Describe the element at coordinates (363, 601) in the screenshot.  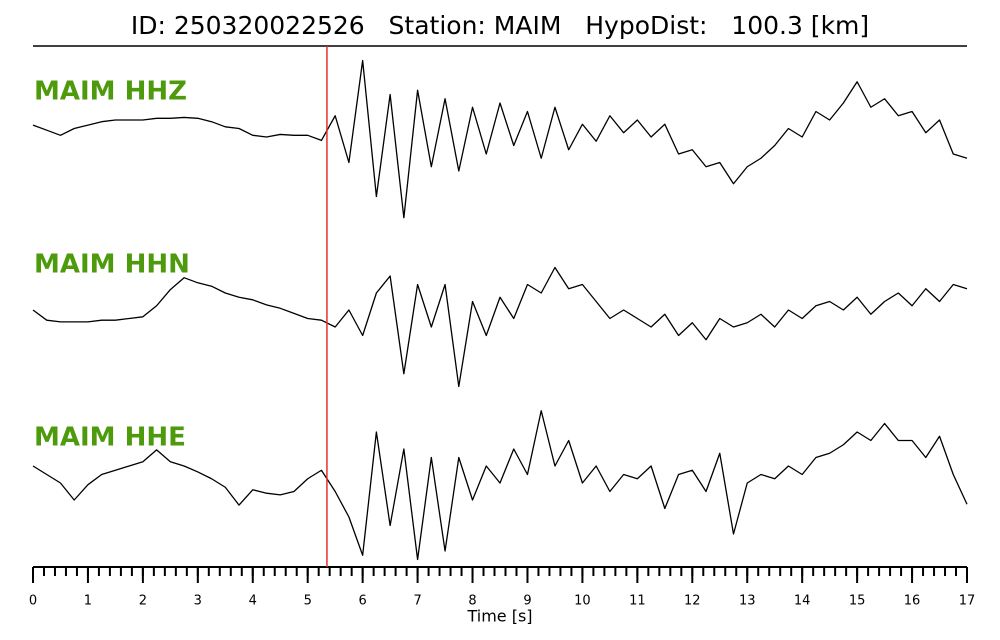
I see `x-tick-label: 6` at that location.